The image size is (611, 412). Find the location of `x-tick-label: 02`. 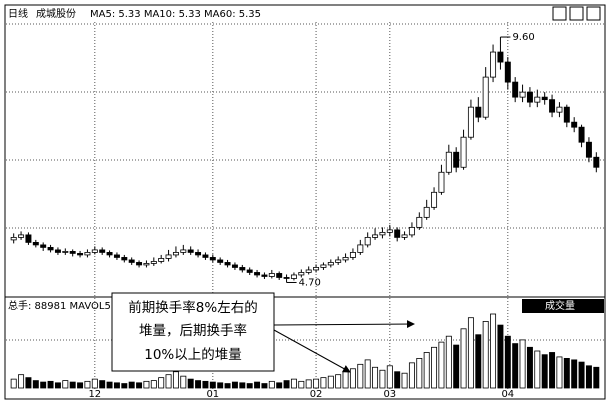

x-tick-label: 02 is located at coordinates (316, 394).